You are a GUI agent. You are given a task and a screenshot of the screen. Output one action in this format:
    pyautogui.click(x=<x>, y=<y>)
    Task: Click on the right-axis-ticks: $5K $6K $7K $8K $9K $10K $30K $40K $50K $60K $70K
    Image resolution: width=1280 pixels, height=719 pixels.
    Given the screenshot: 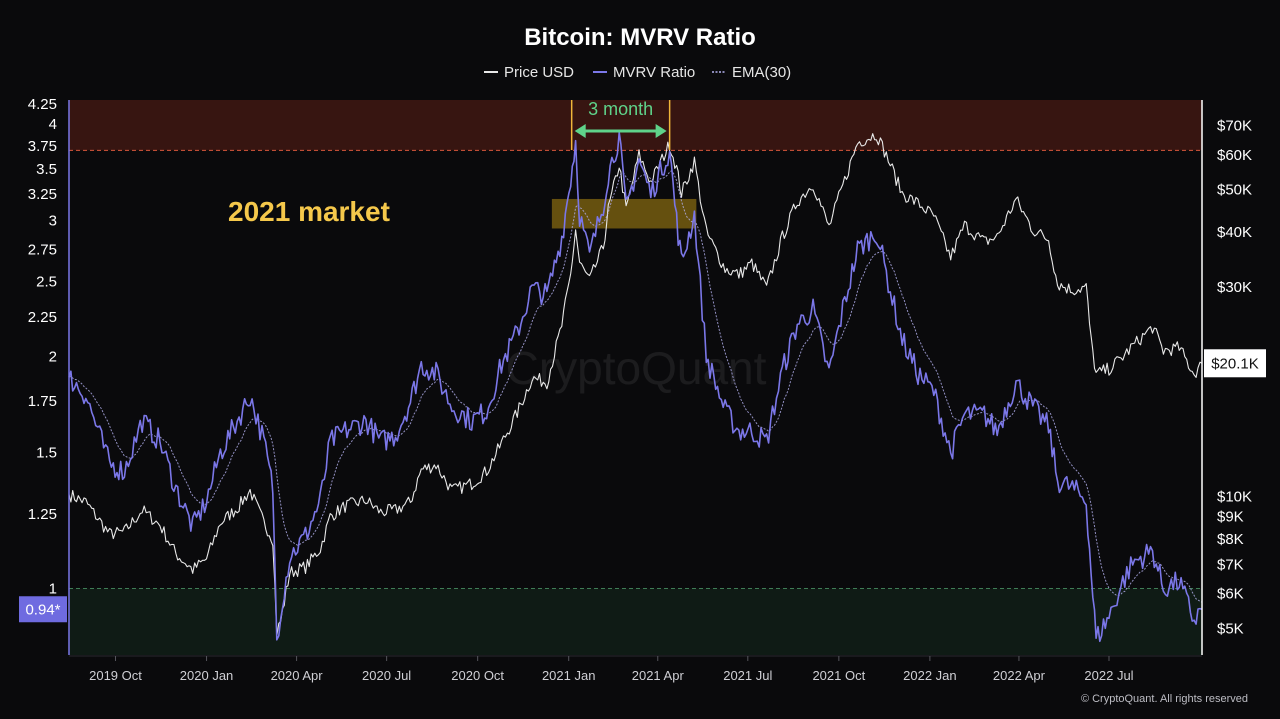 What is the action you would take?
    pyautogui.click(x=1234, y=377)
    